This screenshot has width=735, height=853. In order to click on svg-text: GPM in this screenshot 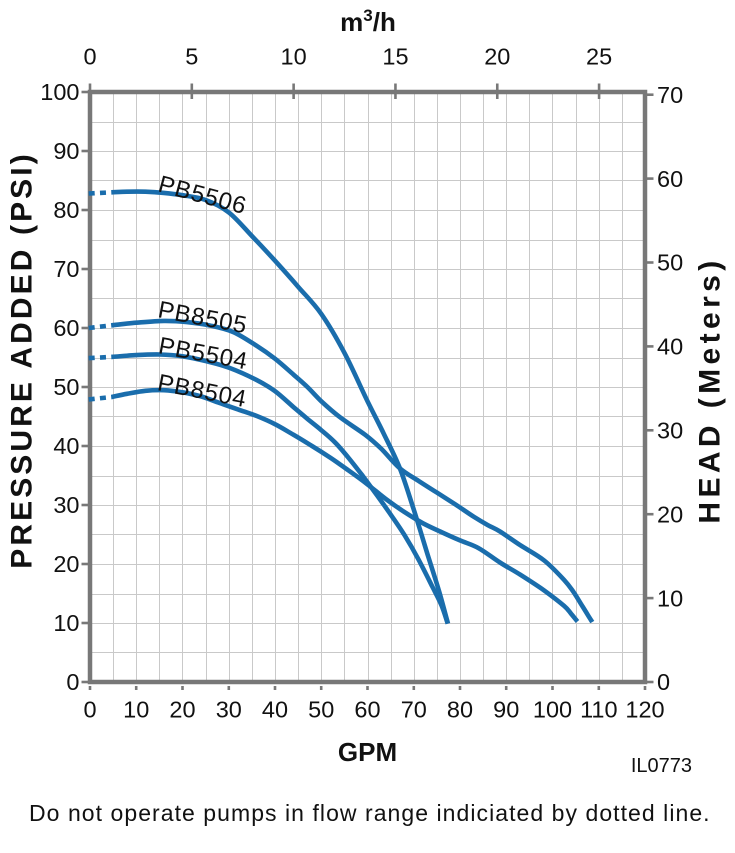, I will do `click(367, 752)`.